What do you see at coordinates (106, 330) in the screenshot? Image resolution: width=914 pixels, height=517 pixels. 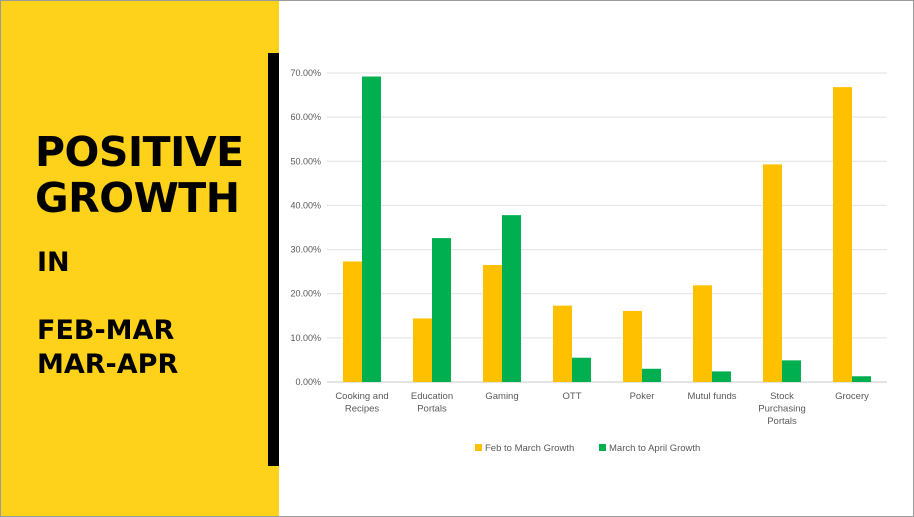 I see `period-feb-mar: FEB-MAR` at bounding box center [106, 330].